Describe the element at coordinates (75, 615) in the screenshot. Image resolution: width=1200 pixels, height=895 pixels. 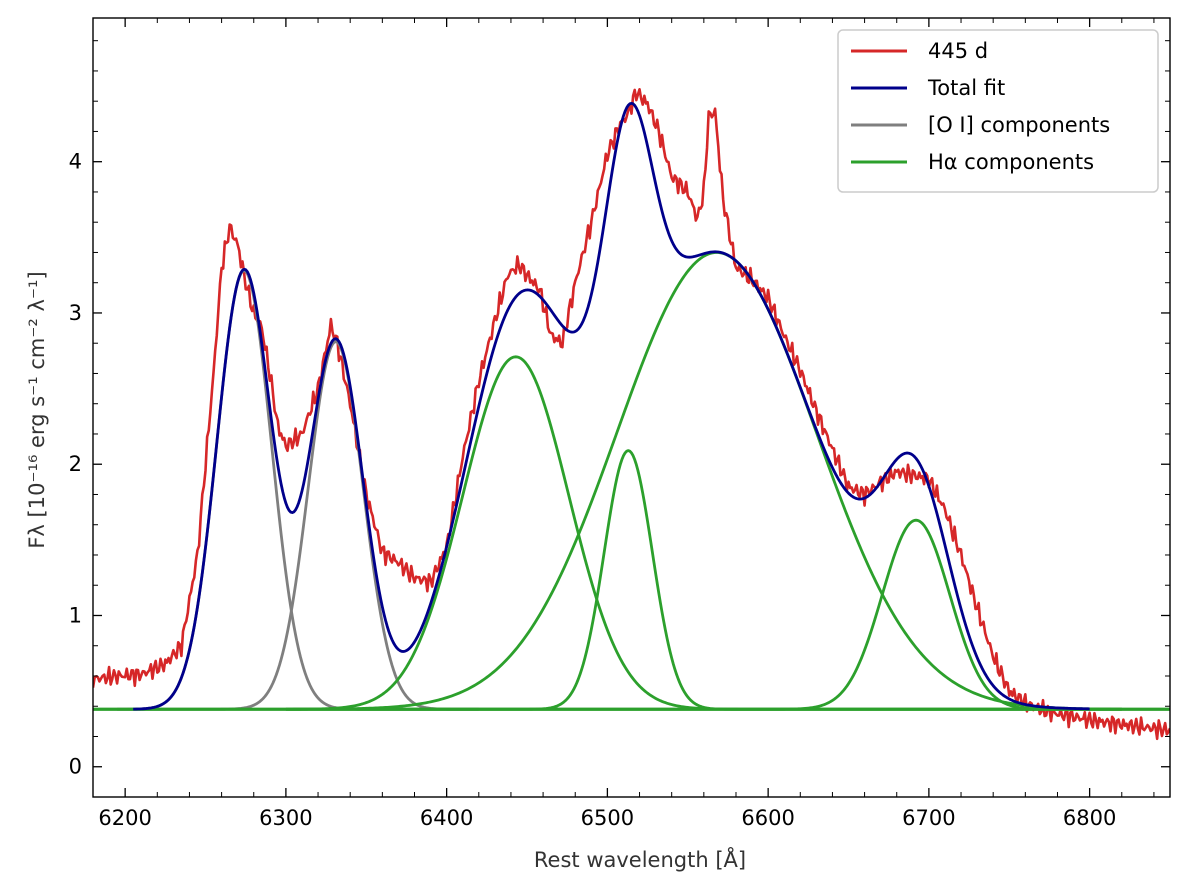
I see `y-tick-label: 1` at that location.